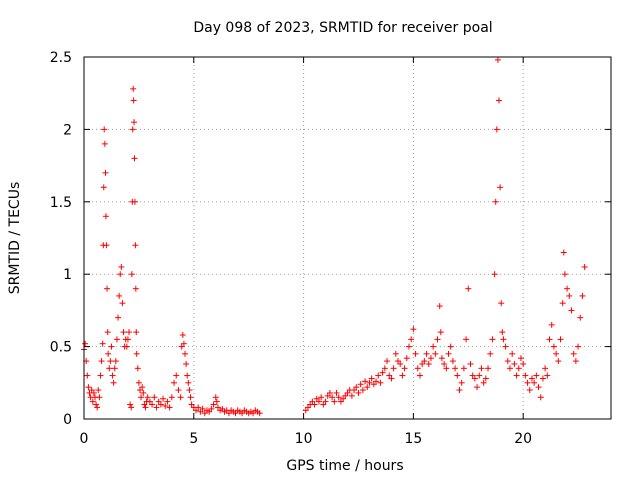 This screenshot has width=640, height=480. Describe the element at coordinates (193, 439) in the screenshot. I see `x-tick-label: 5` at that location.